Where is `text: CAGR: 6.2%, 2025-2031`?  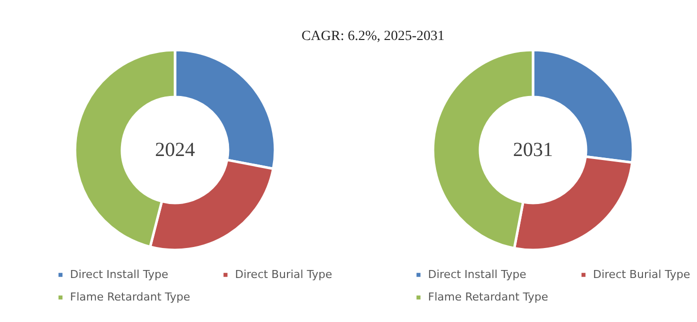
text: CAGR: 6.2%, 2025-2031 is located at coordinates (373, 36).